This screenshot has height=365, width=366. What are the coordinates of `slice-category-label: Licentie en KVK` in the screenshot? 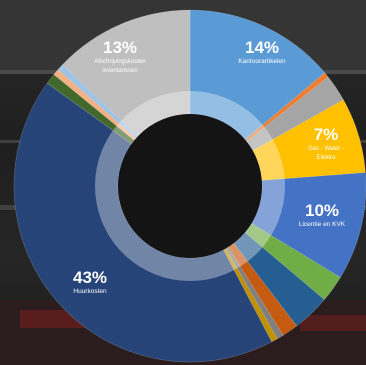 It's located at (322, 224).